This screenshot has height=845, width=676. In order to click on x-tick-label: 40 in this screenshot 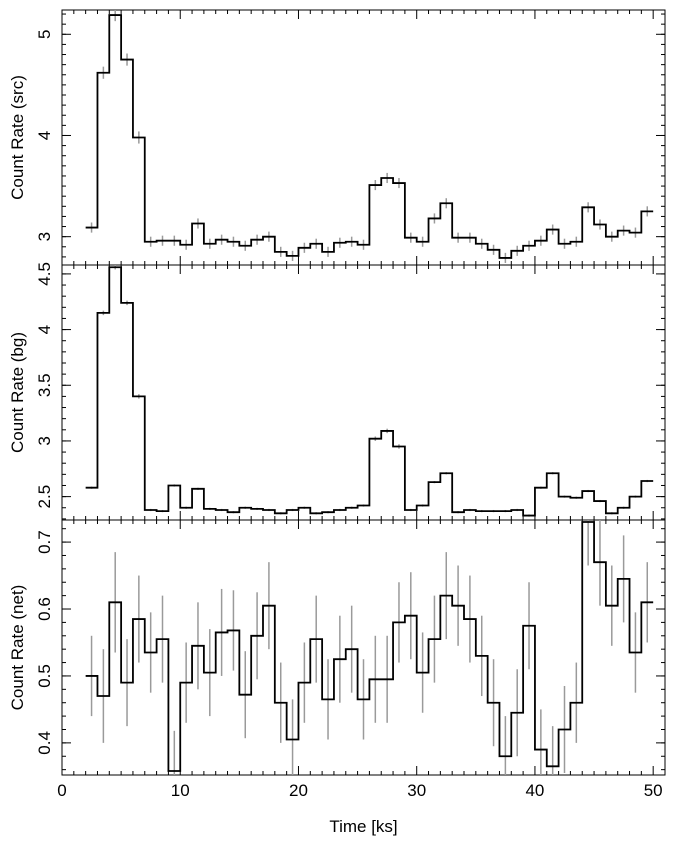, I will do `click(534, 790)`.